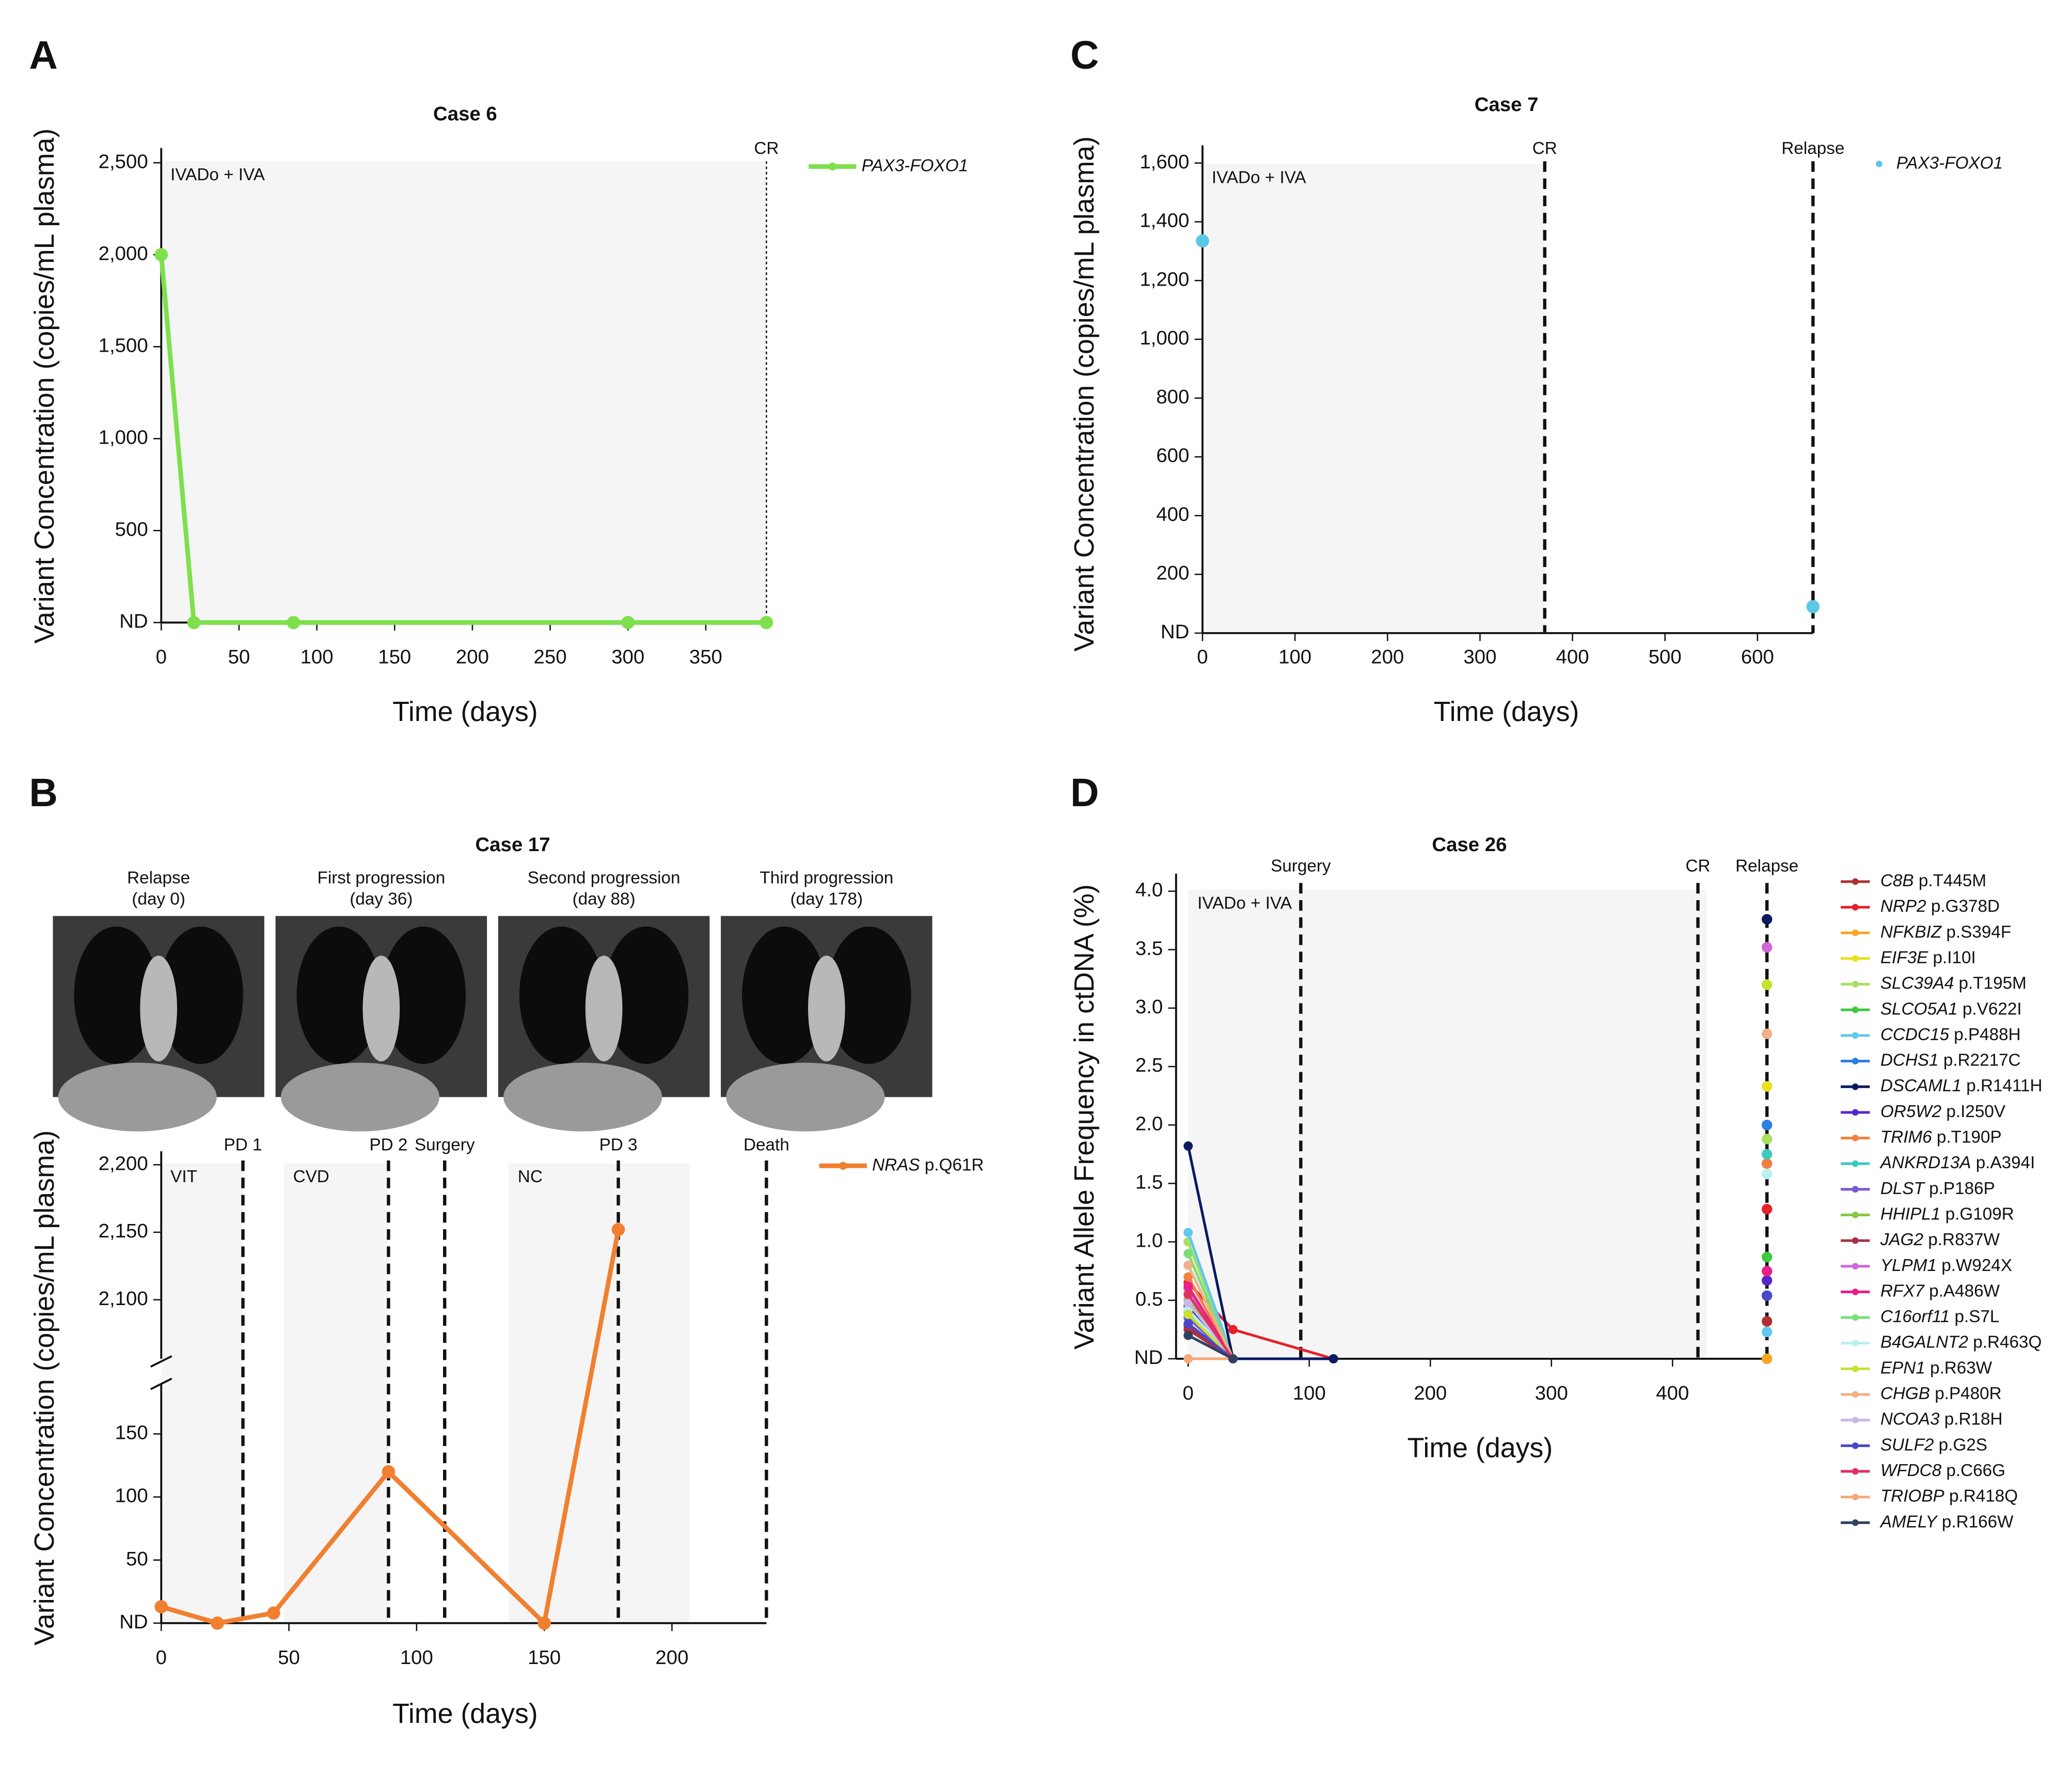  What do you see at coordinates (605, 878) in the screenshot?
I see `image-caption: Second progression` at bounding box center [605, 878].